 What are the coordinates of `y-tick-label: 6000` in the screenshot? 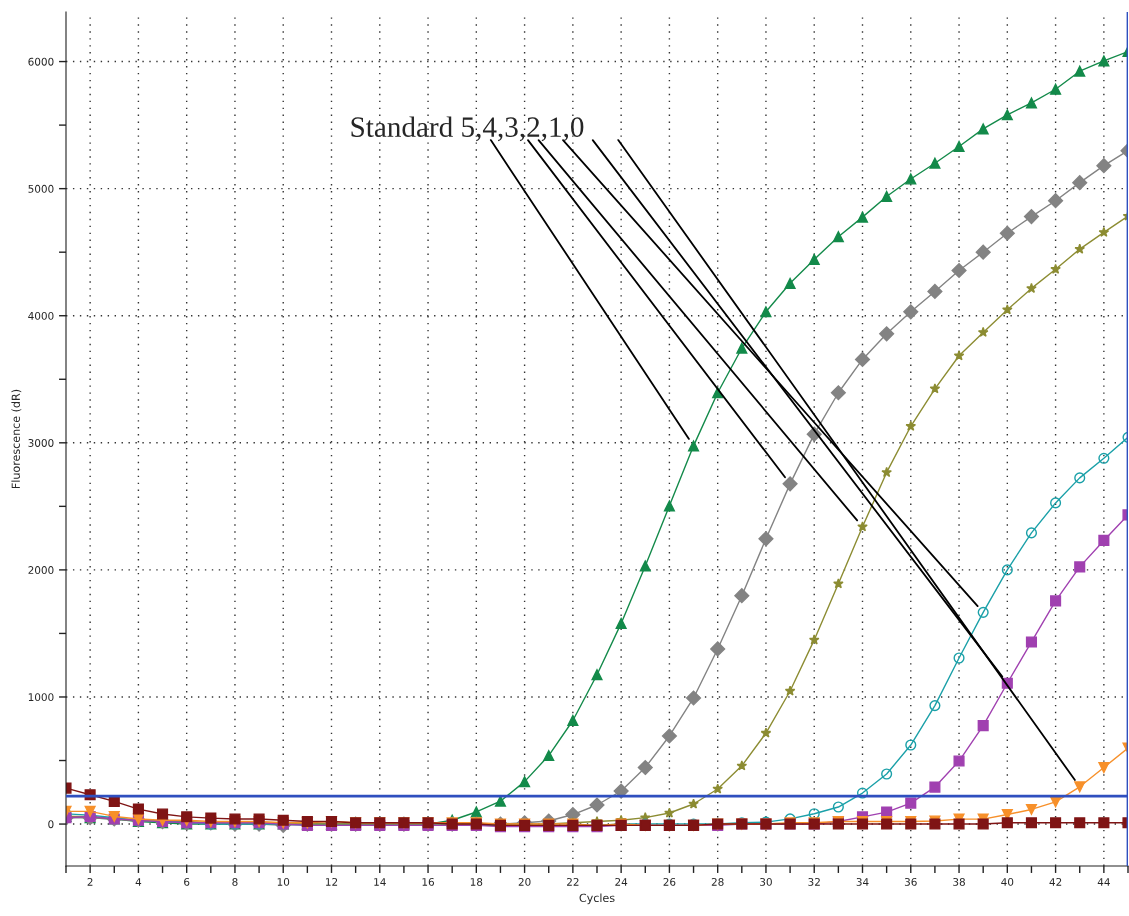 It's located at (41, 61).